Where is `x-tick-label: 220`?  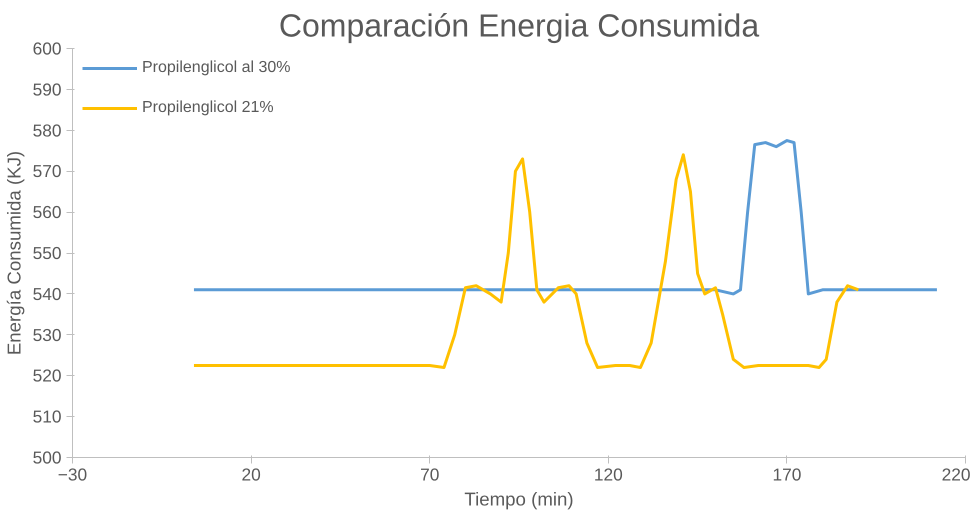
x-tick-label: 220 is located at coordinates (956, 474).